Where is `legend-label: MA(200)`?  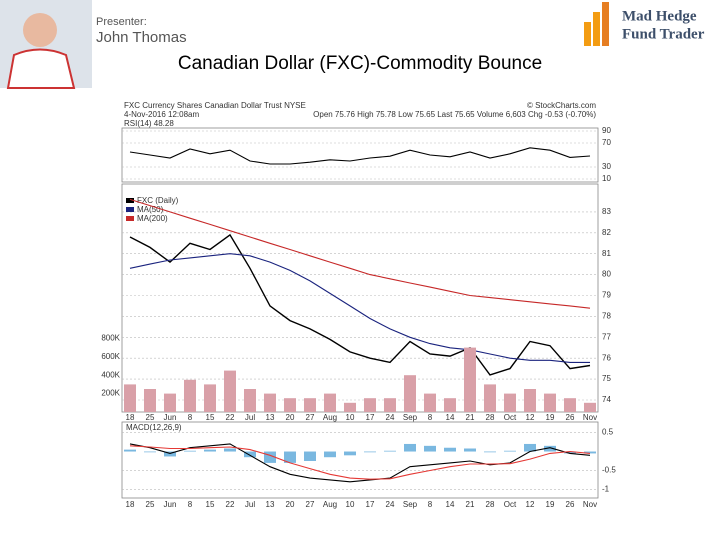 legend-label: MA(200) is located at coordinates (152, 218).